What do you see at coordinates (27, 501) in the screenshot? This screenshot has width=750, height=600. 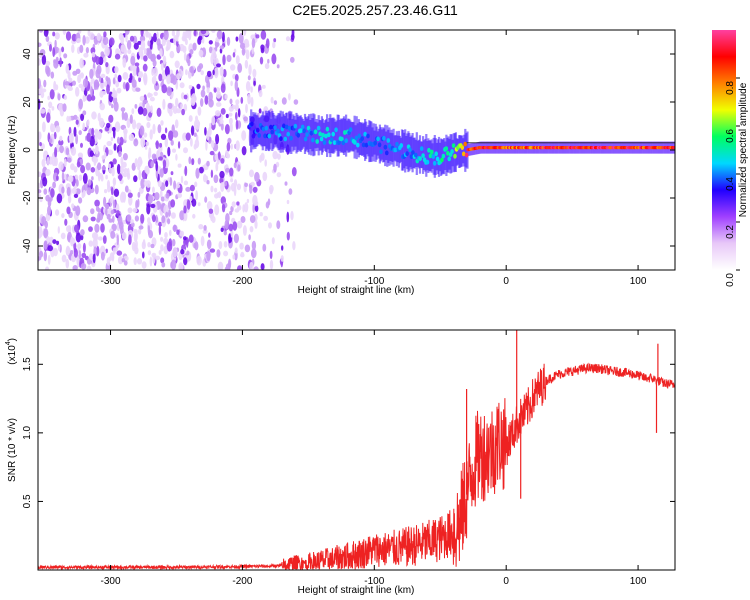 I see `snr-y-tick-label: 0.5` at bounding box center [27, 501].